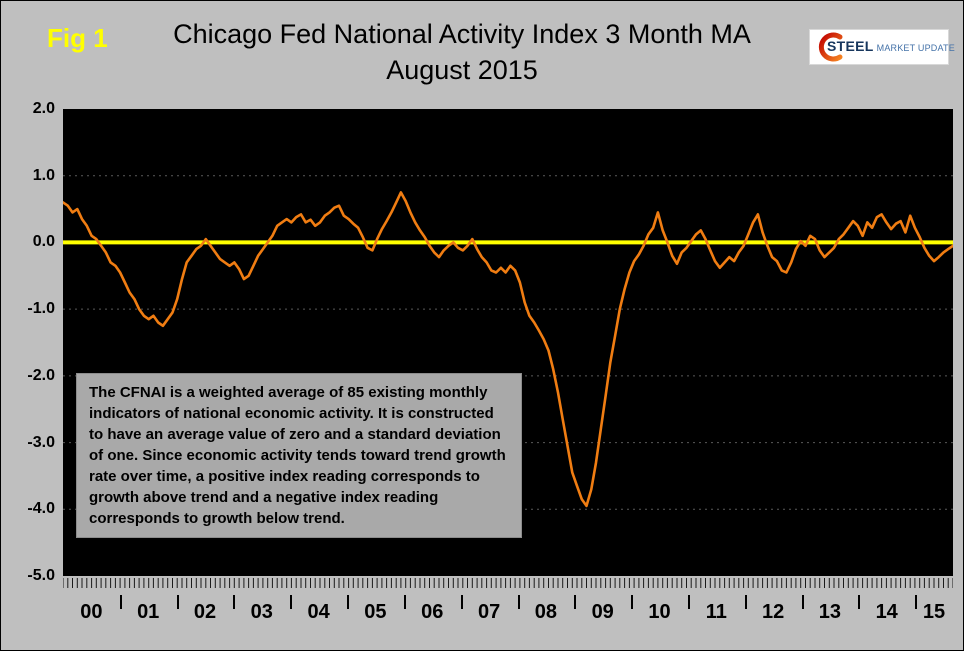 The height and width of the screenshot is (651, 964). What do you see at coordinates (41, 442) in the screenshot?
I see `y-tick-label: -3.0` at bounding box center [41, 442].